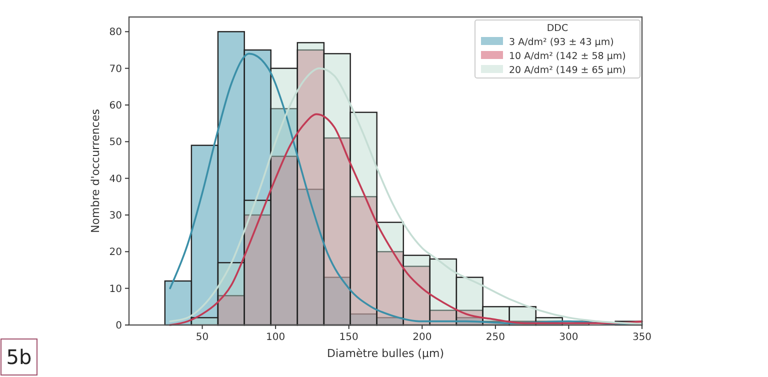 Image resolution: width=768 pixels, height=377 pixels. Describe the element at coordinates (568, 337) in the screenshot. I see `x-tick-label: 300` at that location.